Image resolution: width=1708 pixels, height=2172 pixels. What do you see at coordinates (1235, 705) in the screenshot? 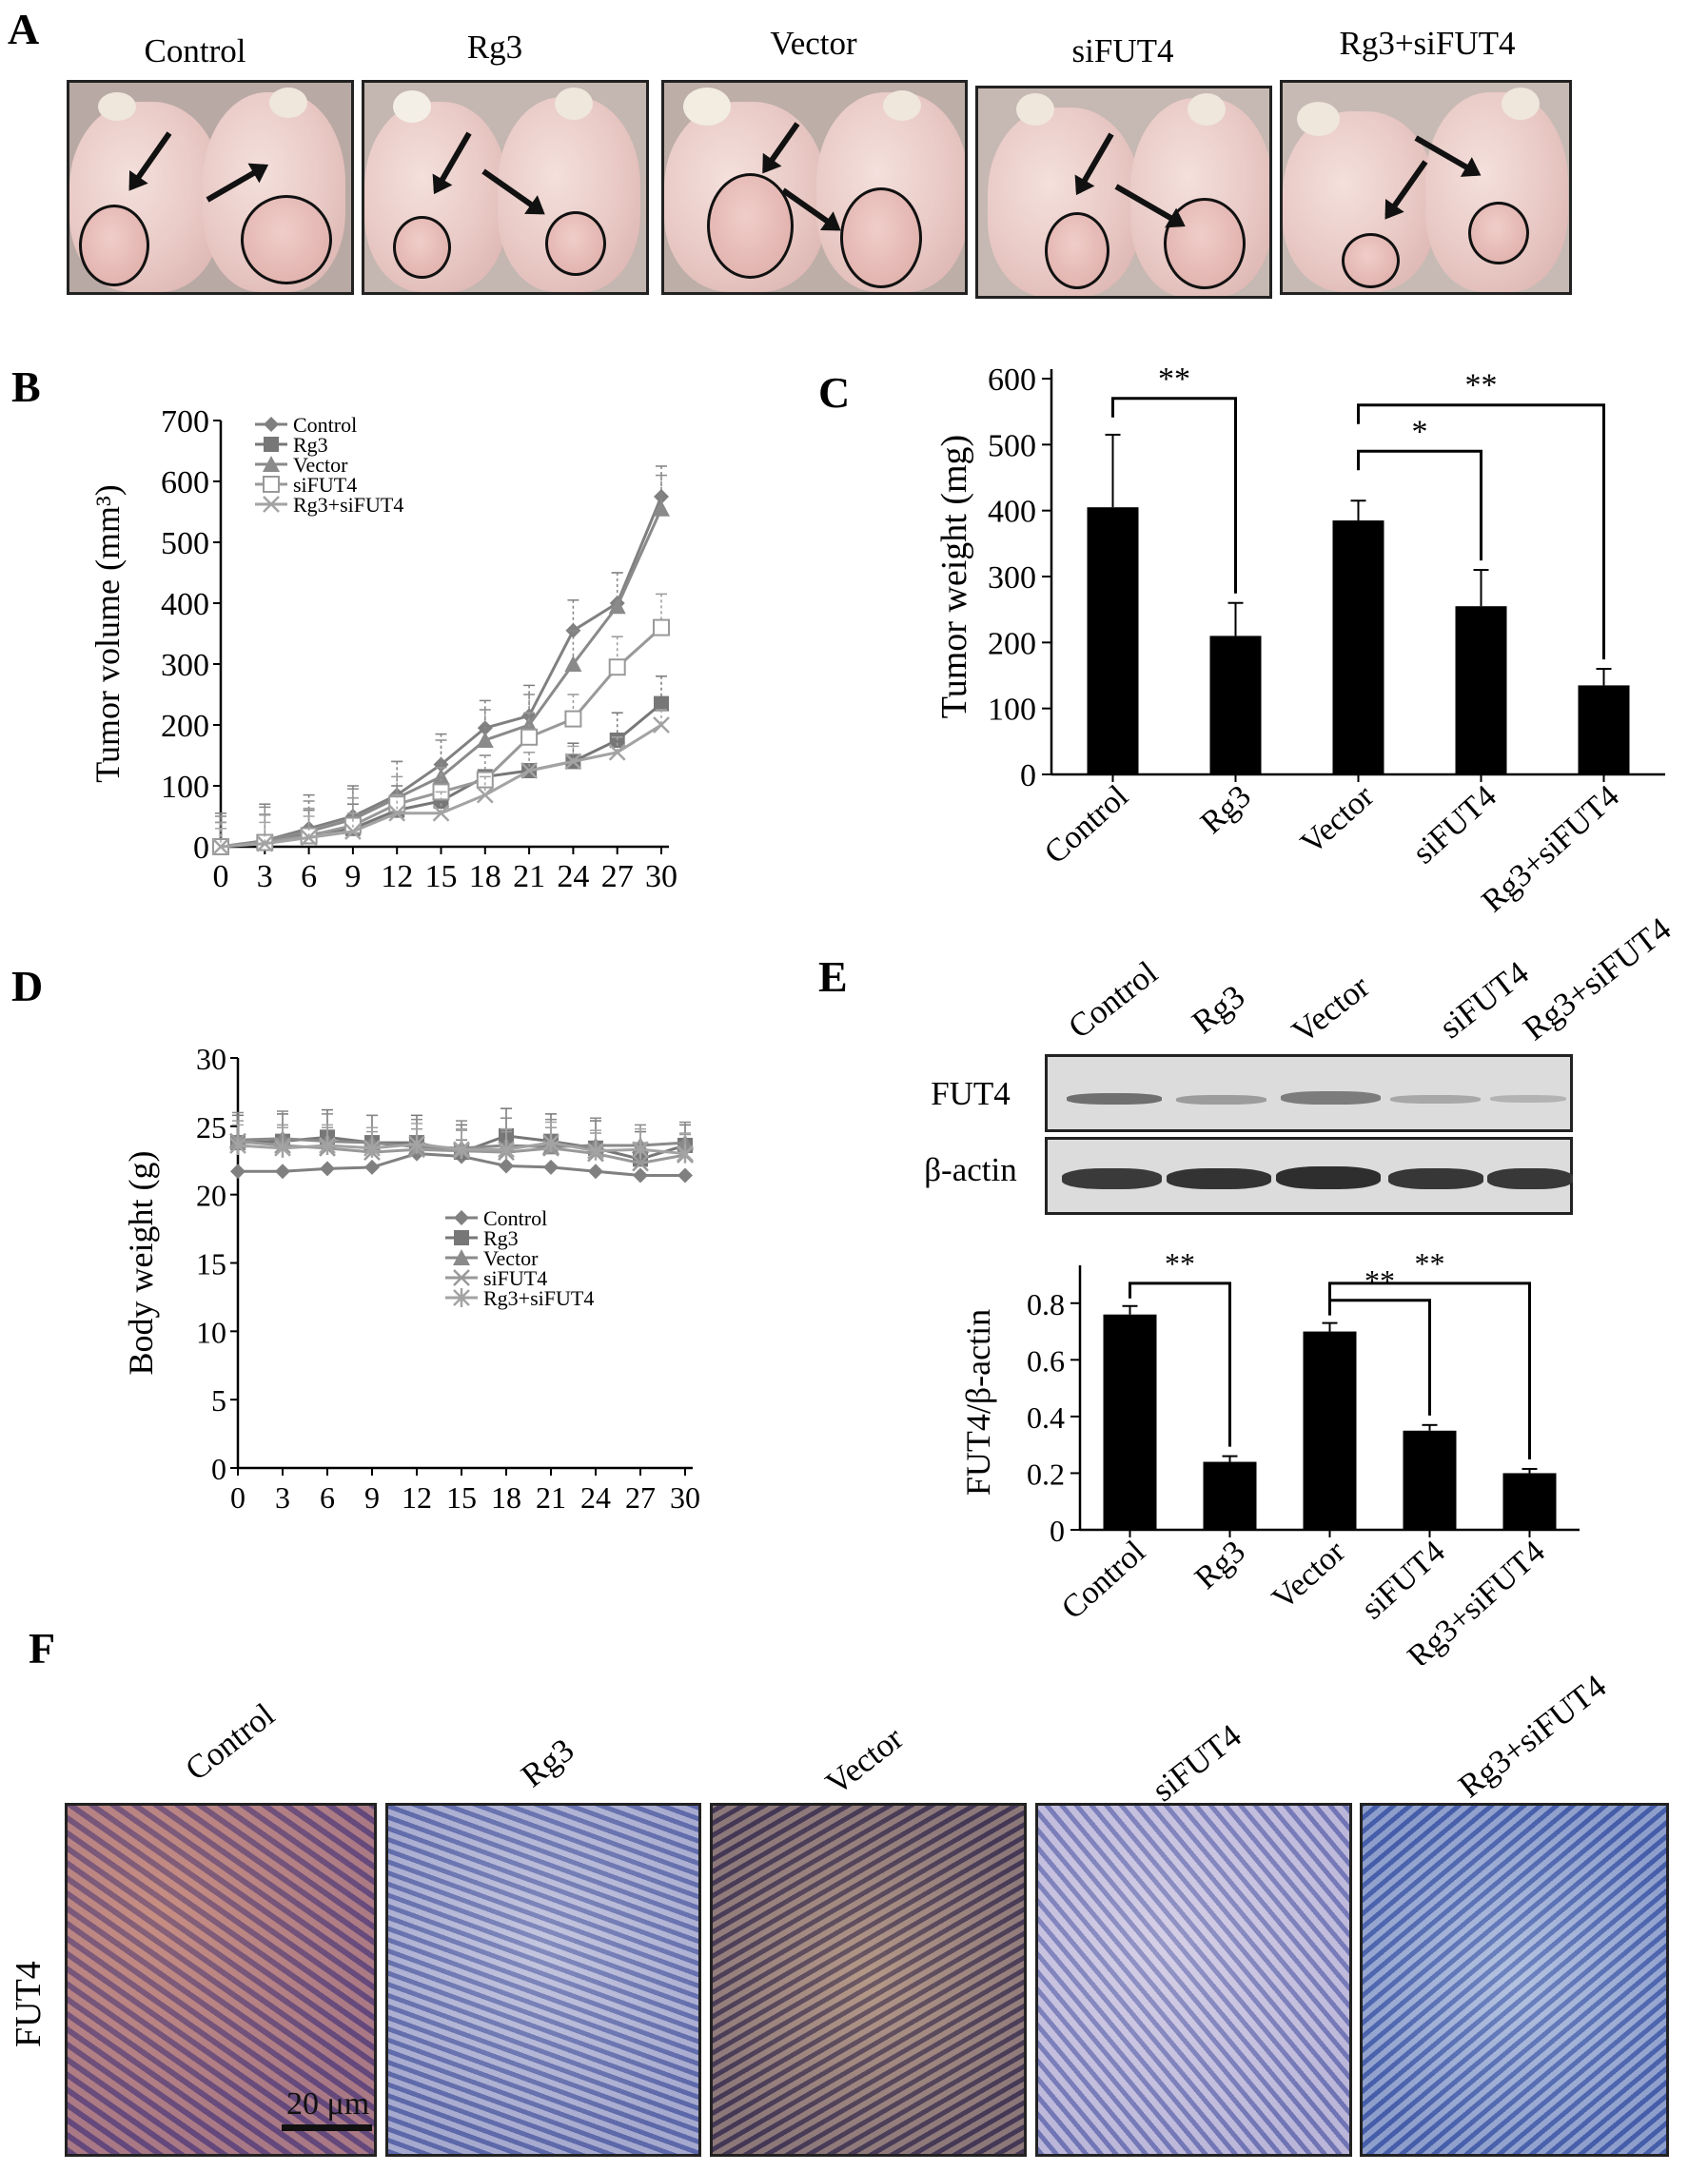
I see `bar-Rg3` at bounding box center [1235, 705].